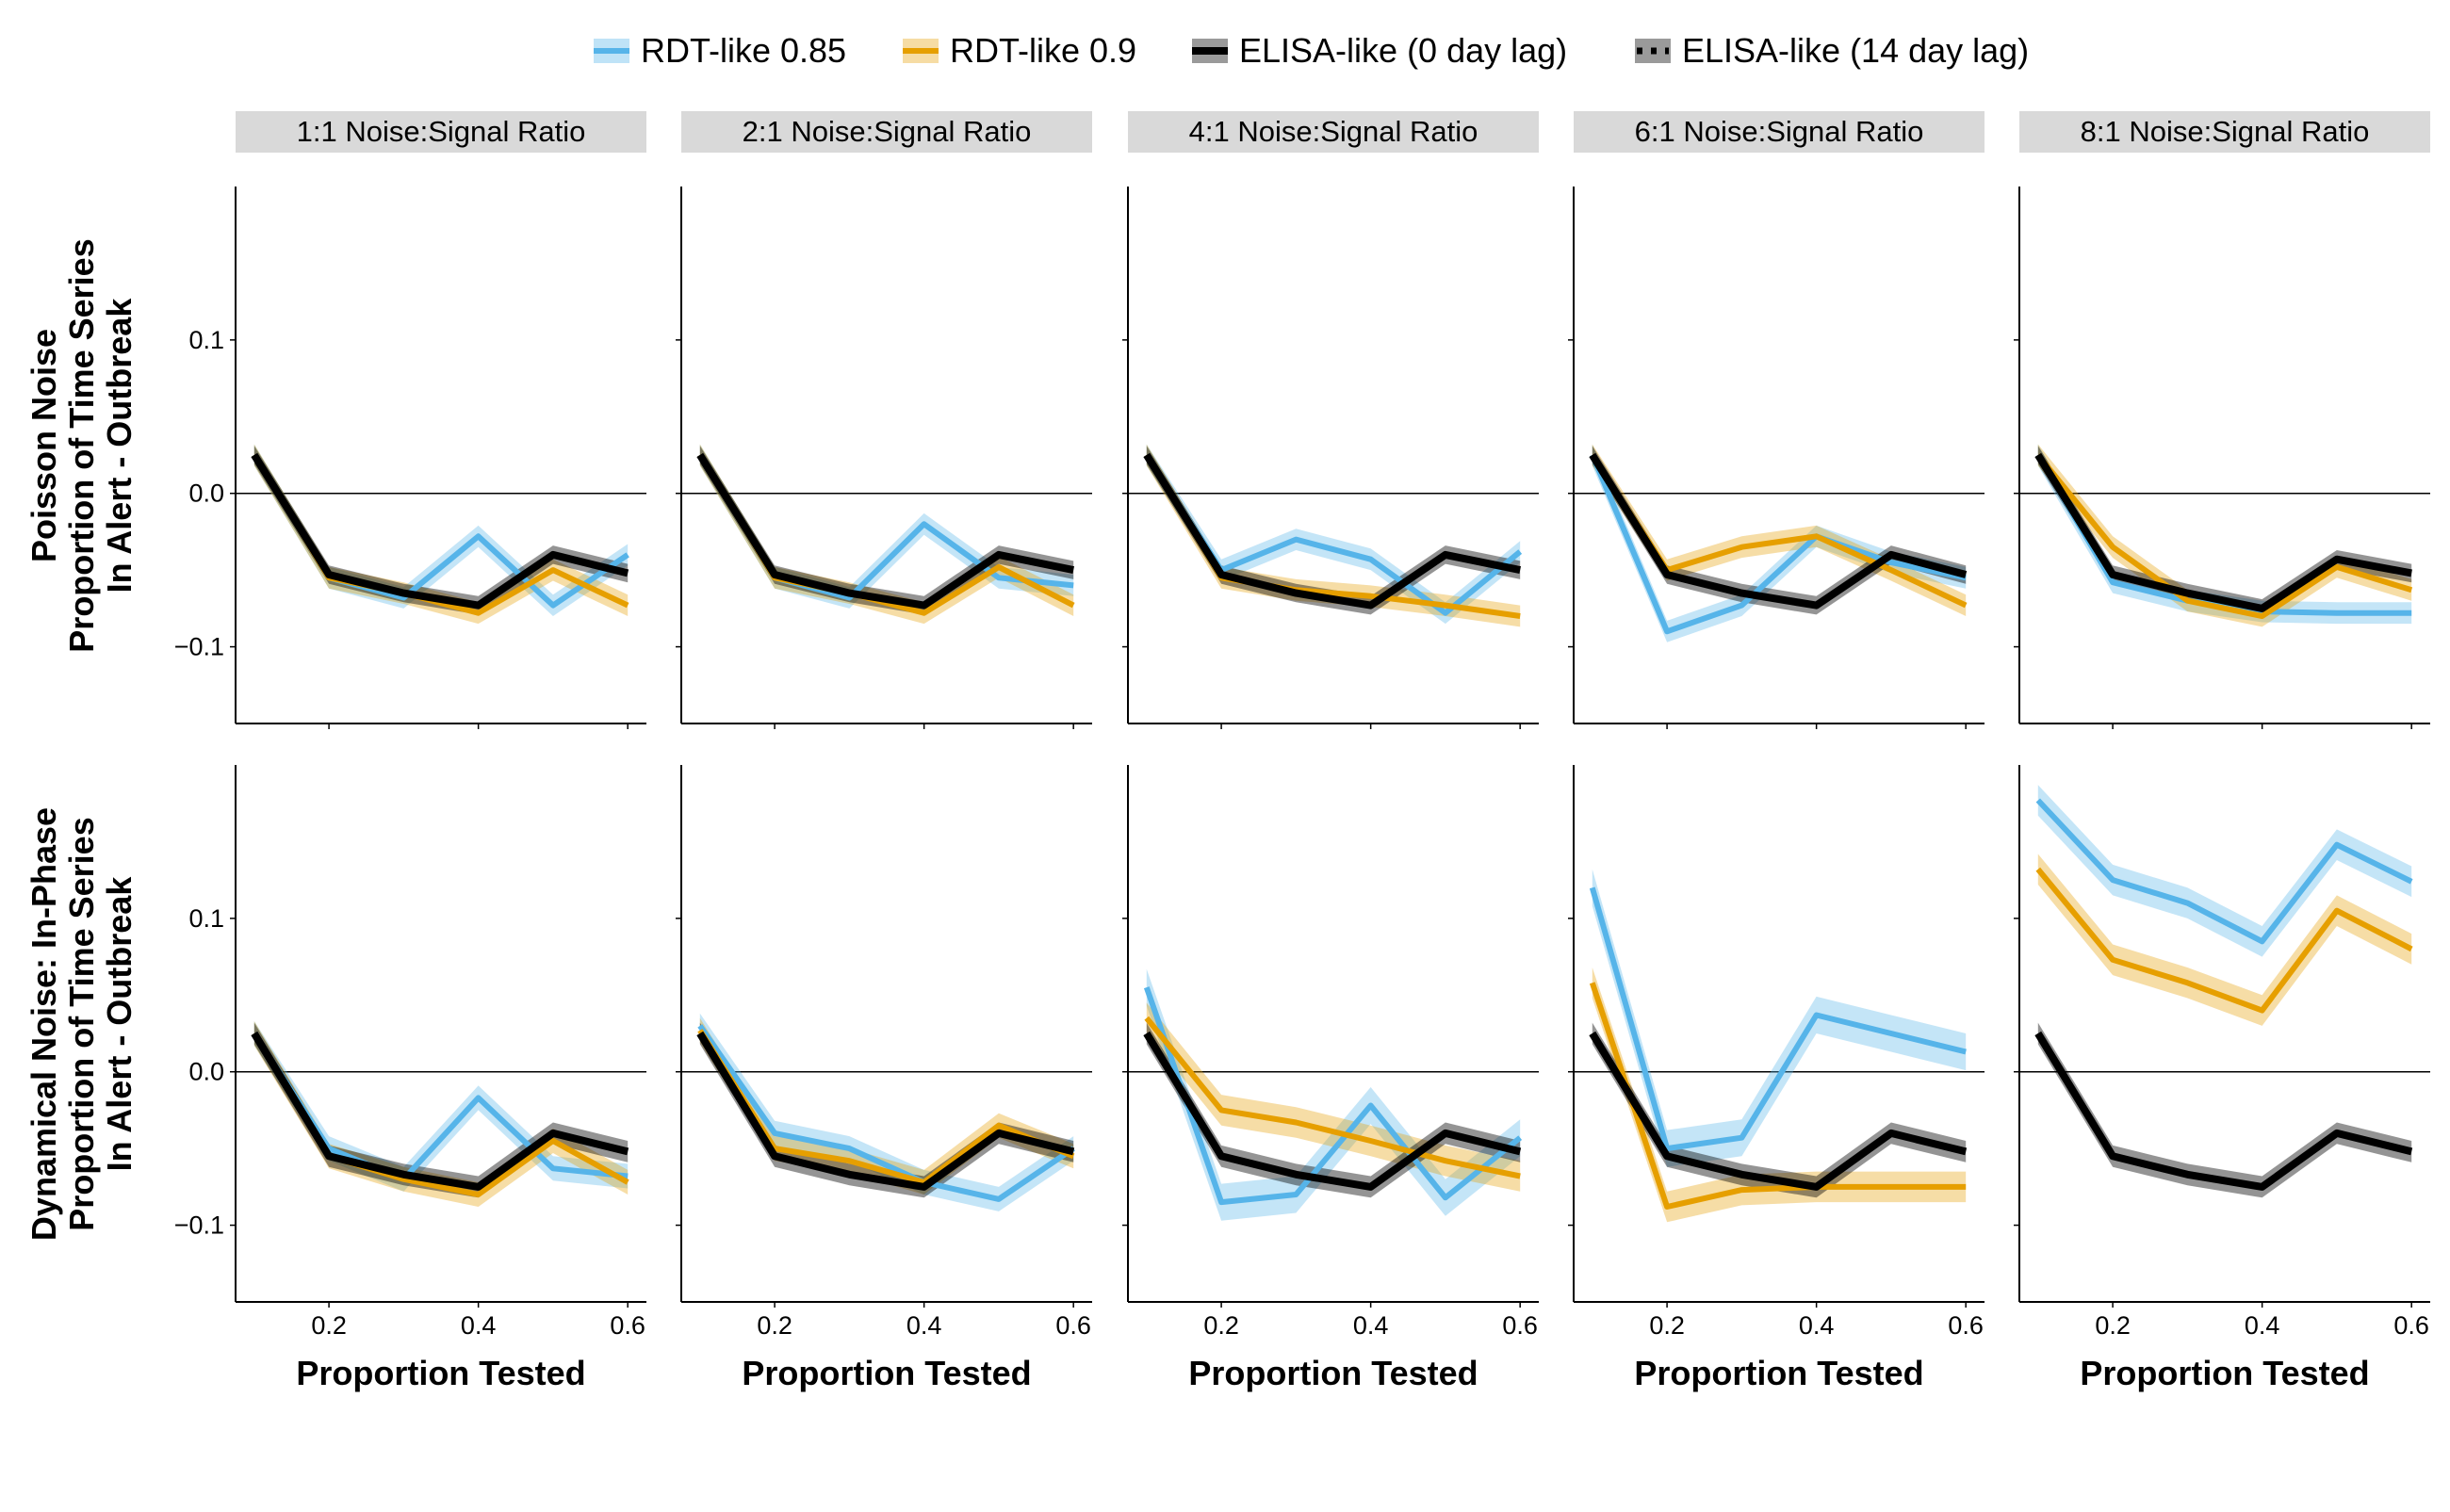 The height and width of the screenshot is (1512, 2450). What do you see at coordinates (1856, 50) in the screenshot?
I see `legend-label: ELISA-like (14 day lag)` at bounding box center [1856, 50].